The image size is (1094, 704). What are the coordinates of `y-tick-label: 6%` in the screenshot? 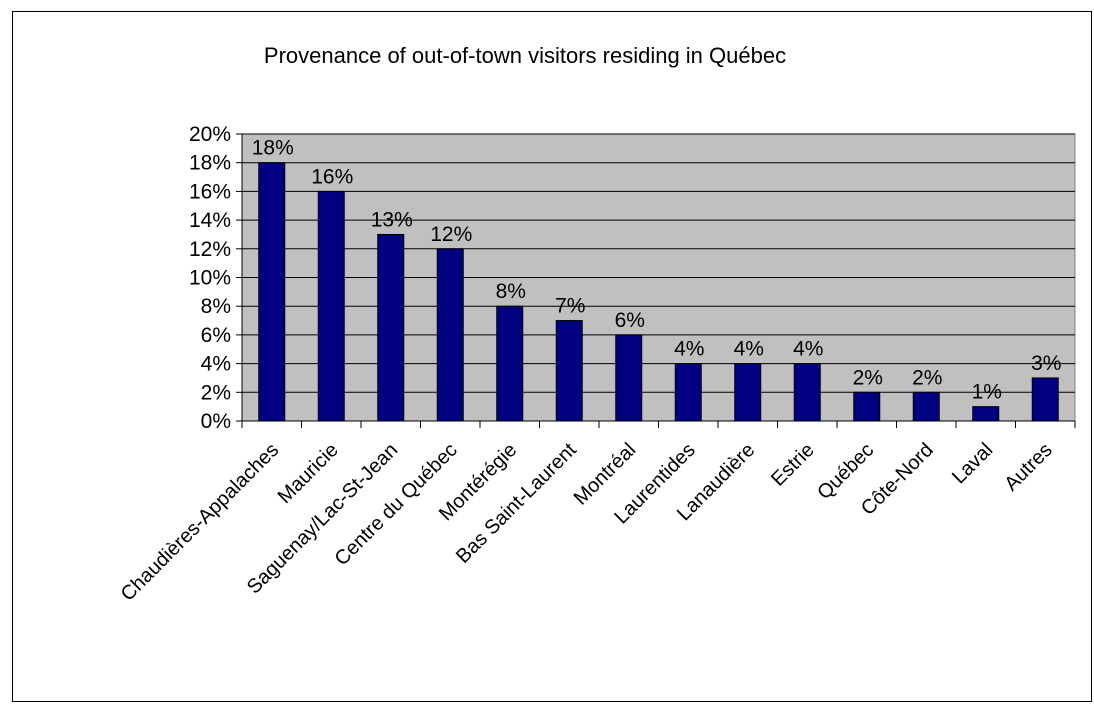 It's located at (216, 335).